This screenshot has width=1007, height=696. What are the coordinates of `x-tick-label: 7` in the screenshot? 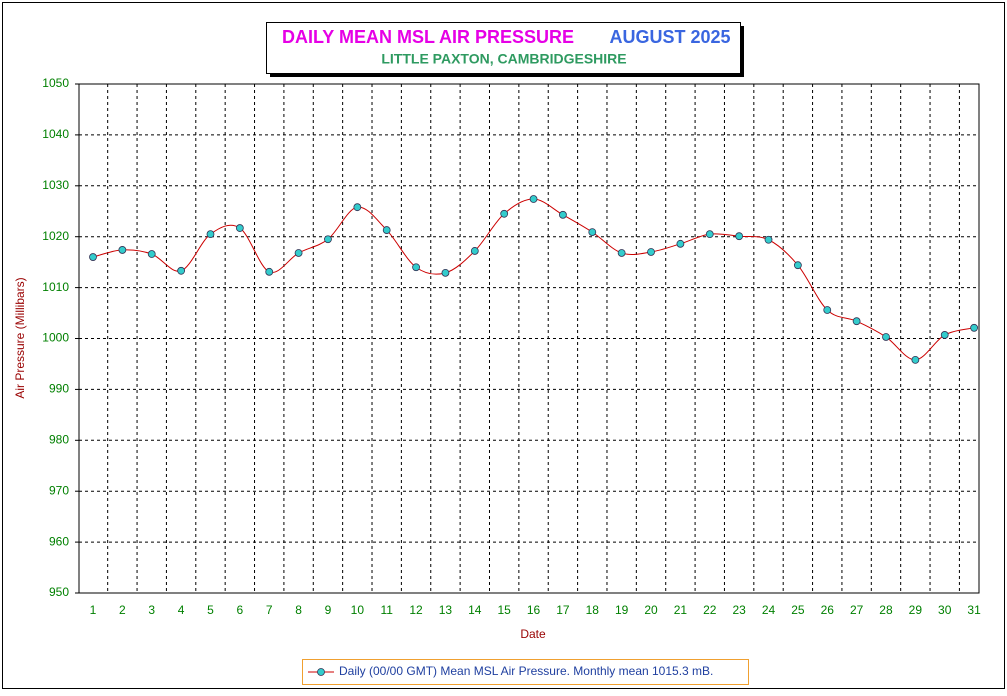 It's located at (269, 610).